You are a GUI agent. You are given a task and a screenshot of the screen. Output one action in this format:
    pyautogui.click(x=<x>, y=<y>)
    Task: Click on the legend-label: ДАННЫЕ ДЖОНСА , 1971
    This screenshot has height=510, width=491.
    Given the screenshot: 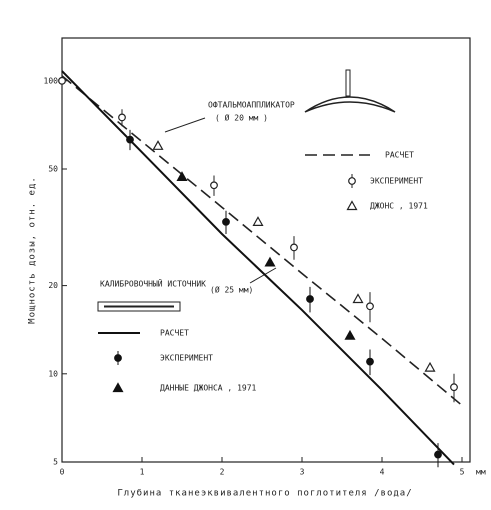 What is the action you would take?
    pyautogui.click(x=208, y=388)
    